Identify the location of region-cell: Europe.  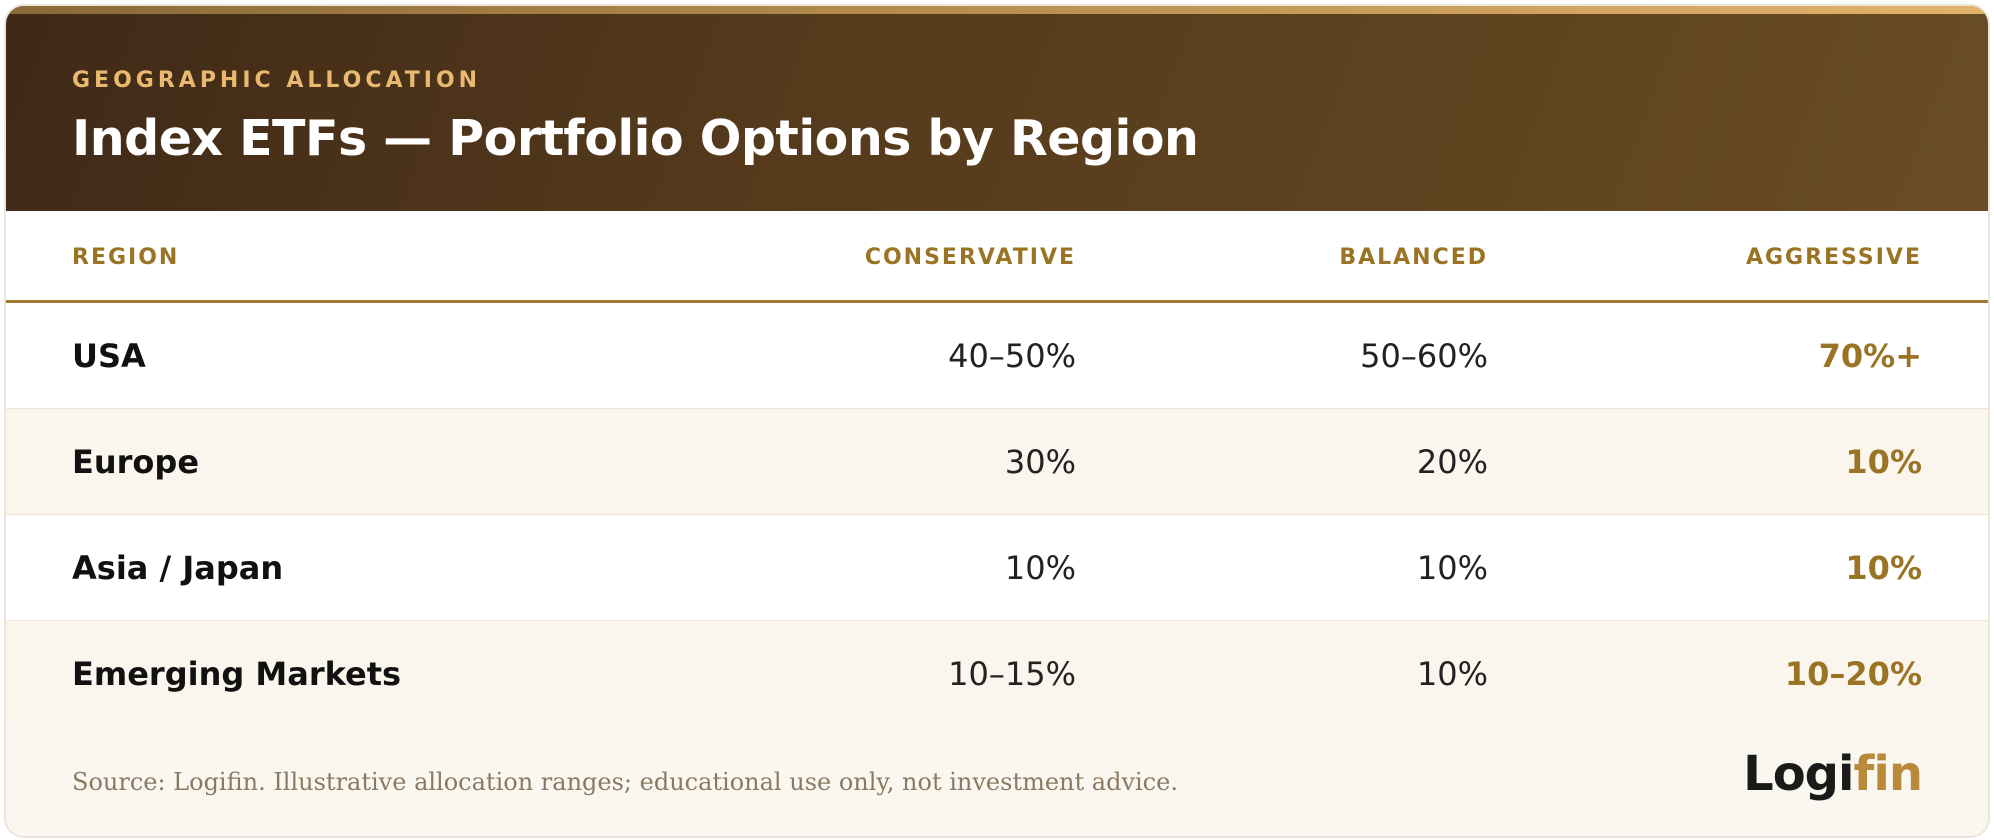
(136, 462).